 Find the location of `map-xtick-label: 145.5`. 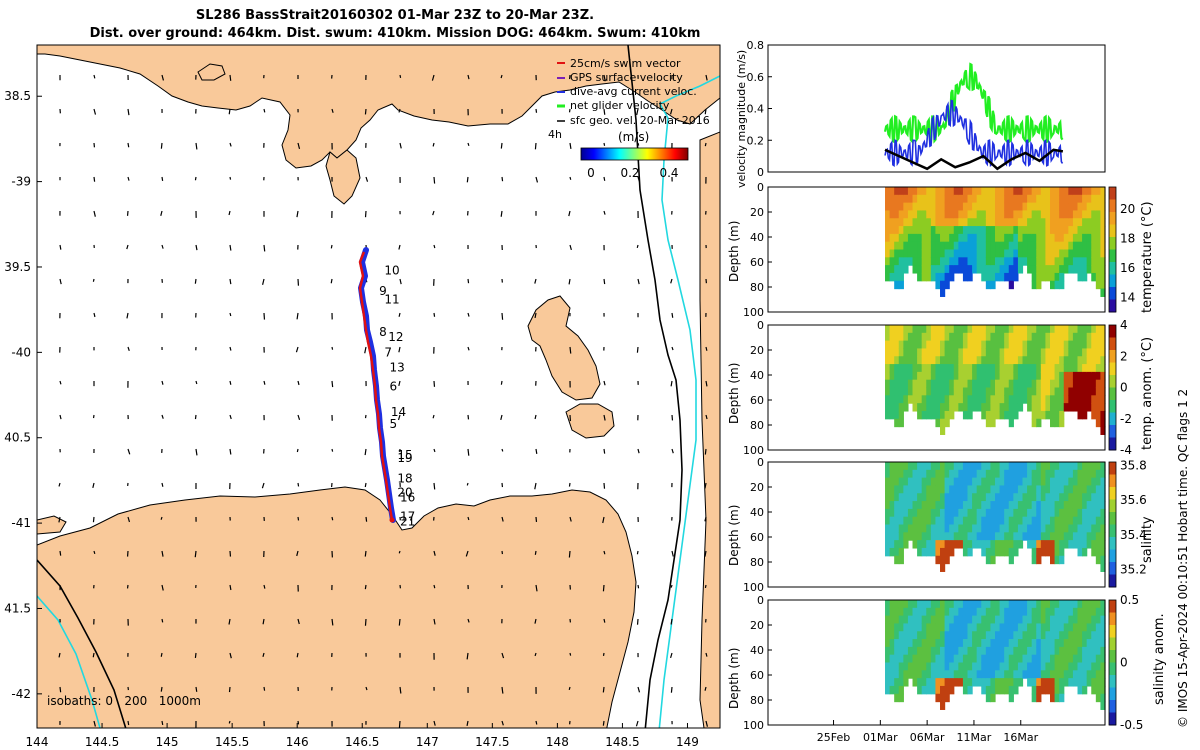

map-xtick-label: 145.5 is located at coordinates (232, 742).